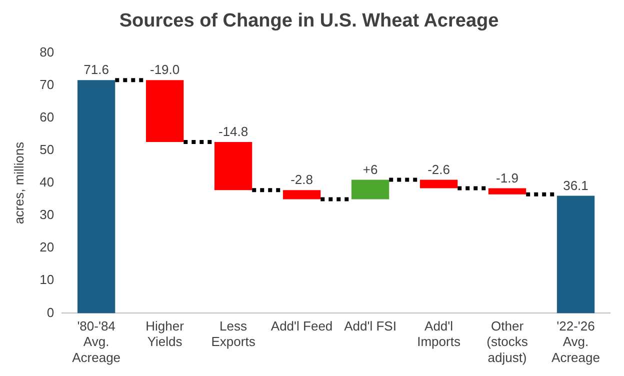 Image resolution: width=624 pixels, height=376 pixels. Describe the element at coordinates (309, 21) in the screenshot. I see `chart-title: Sources of Change in U.S. Wheat Acreage` at that location.